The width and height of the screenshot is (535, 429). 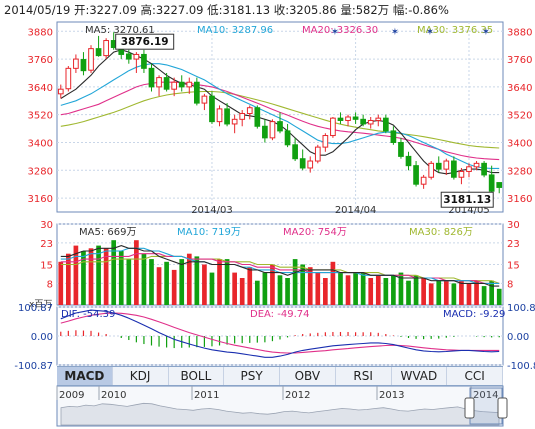 I want to click on header-low-label: 低:, so click(x=215, y=10).